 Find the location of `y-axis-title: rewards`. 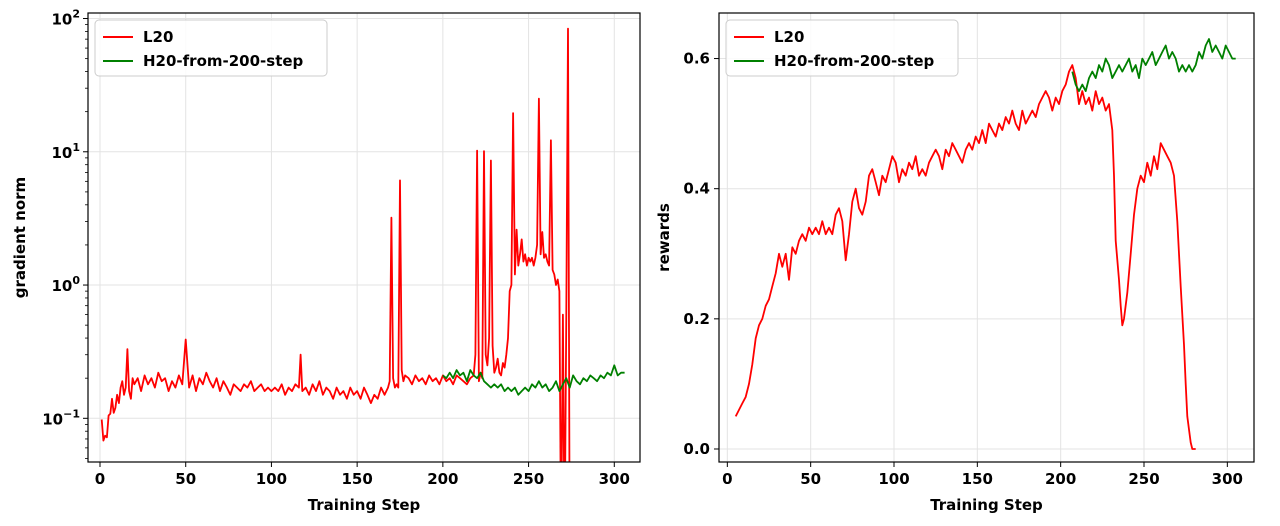

y-axis-title: rewards is located at coordinates (664, 237).